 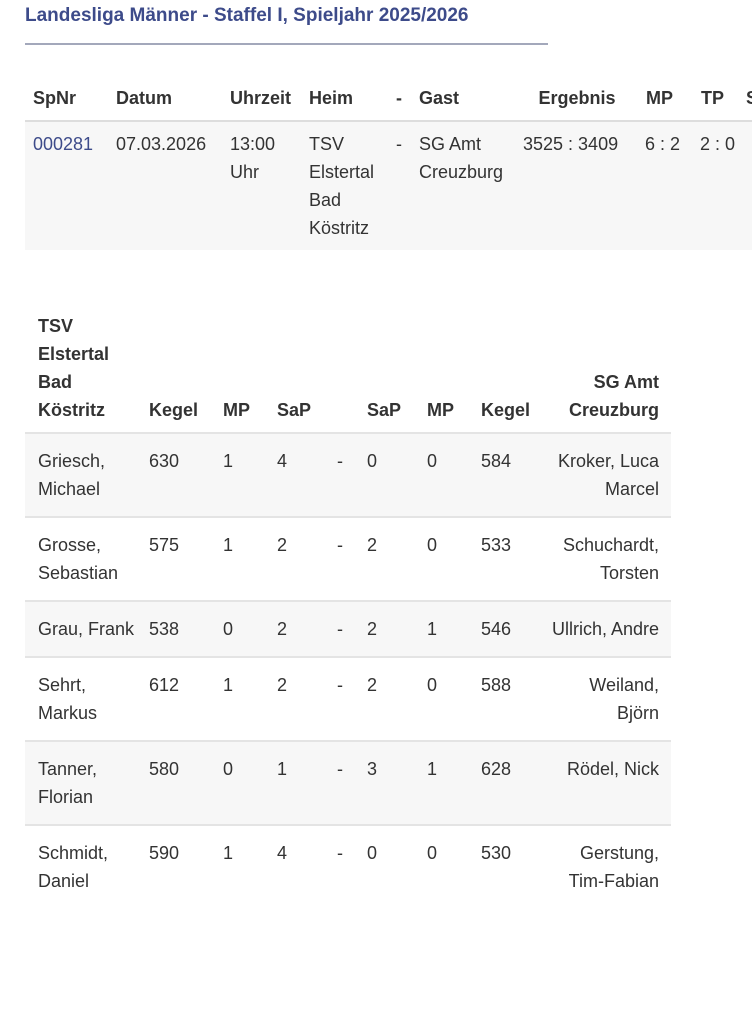 What do you see at coordinates (505, 628) in the screenshot?
I see `guest-kegel: 546` at bounding box center [505, 628].